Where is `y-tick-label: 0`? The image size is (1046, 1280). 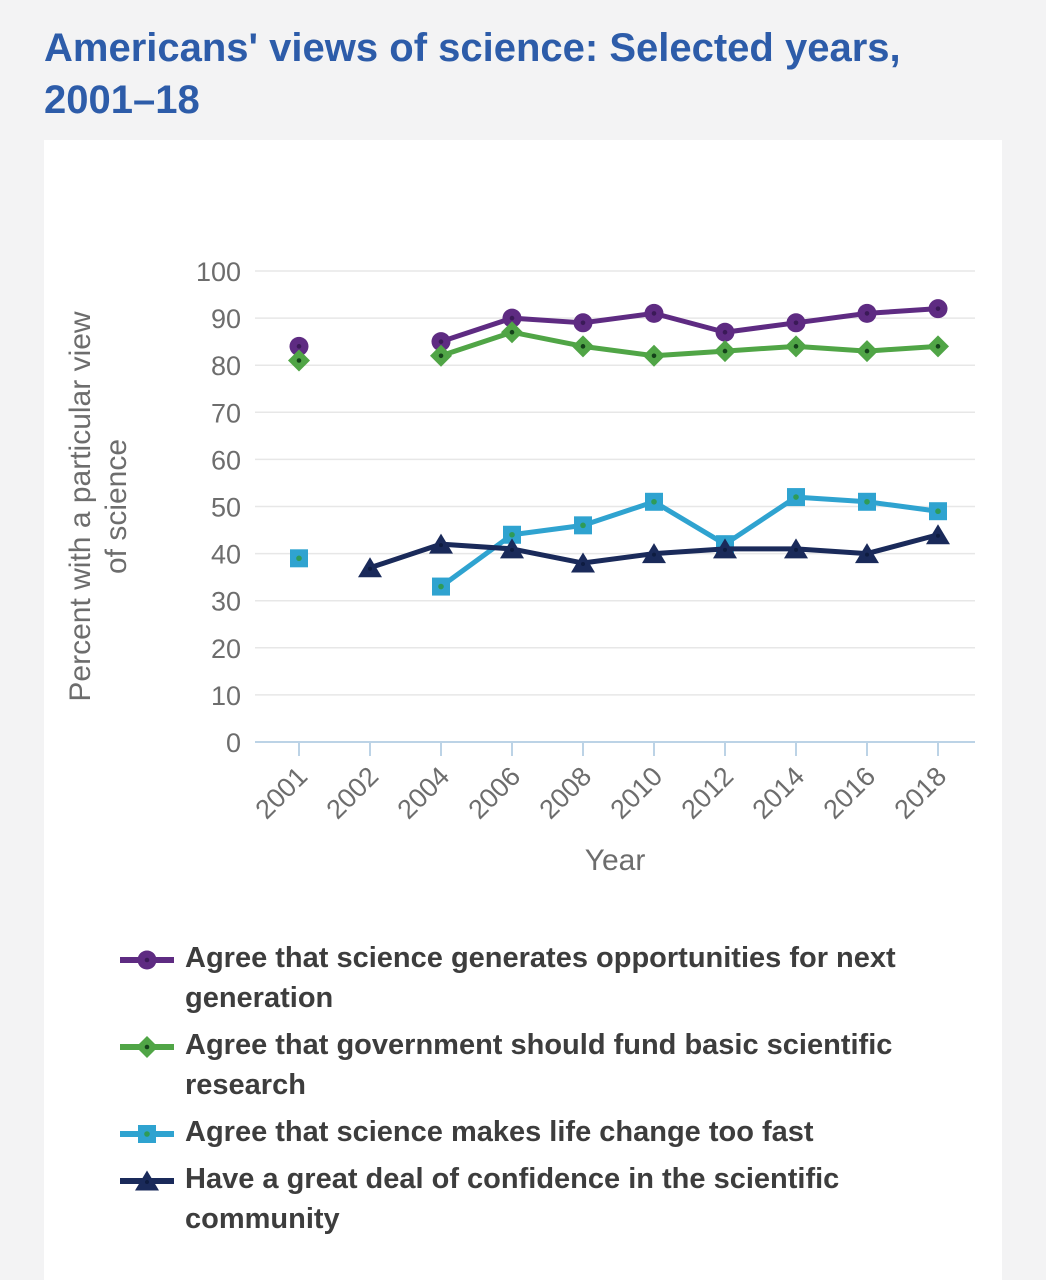
y-tick-label: 0 is located at coordinates (233, 743).